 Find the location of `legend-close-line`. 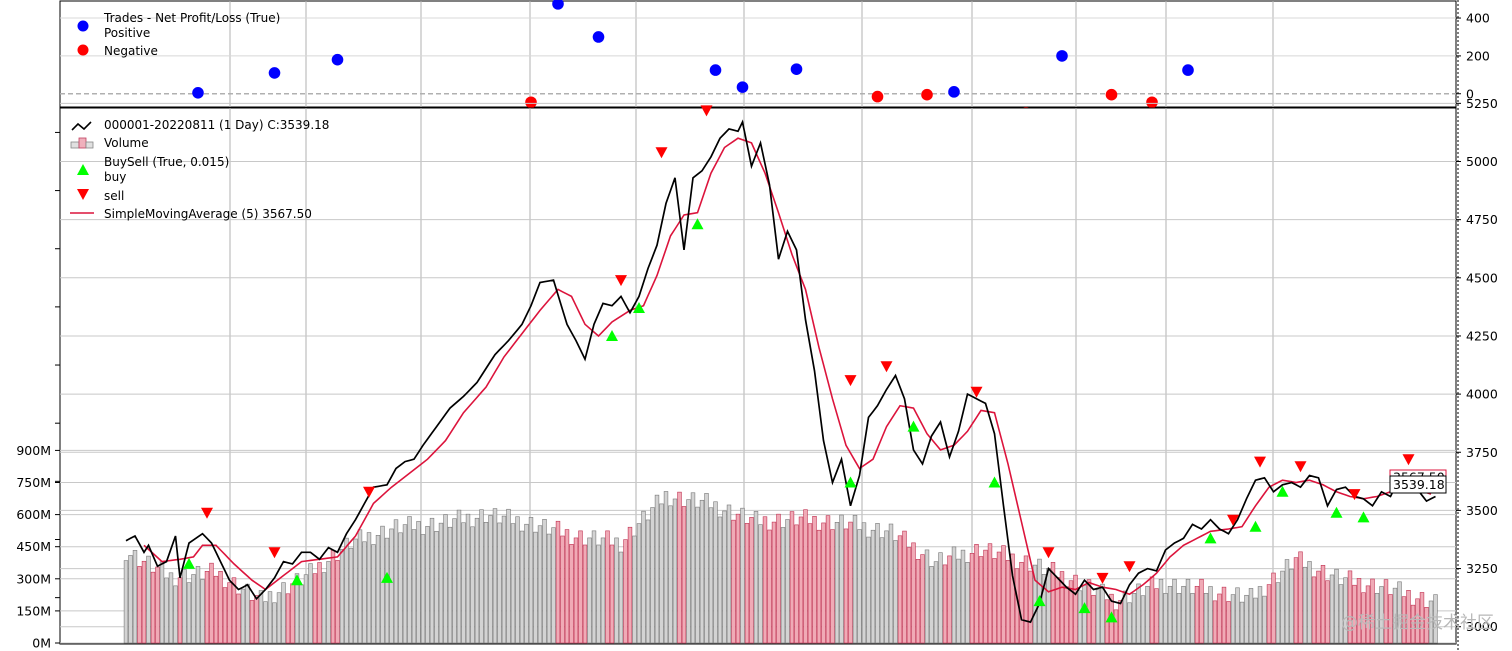

legend-close-line is located at coordinates (81, 126).